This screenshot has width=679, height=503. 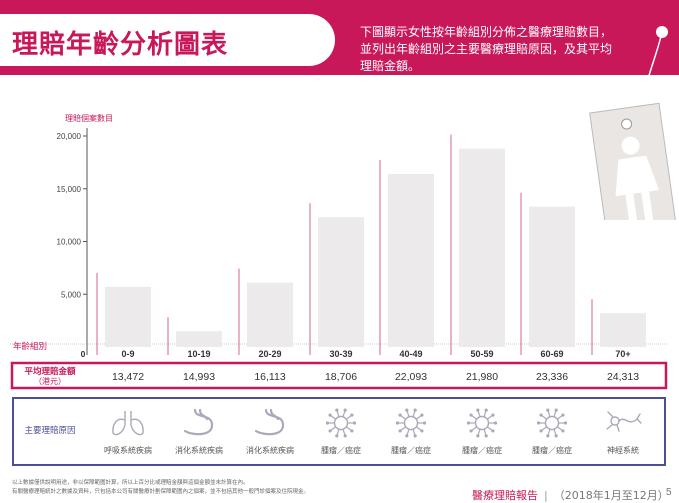 I want to click on main-cause-box, so click(x=339, y=431).